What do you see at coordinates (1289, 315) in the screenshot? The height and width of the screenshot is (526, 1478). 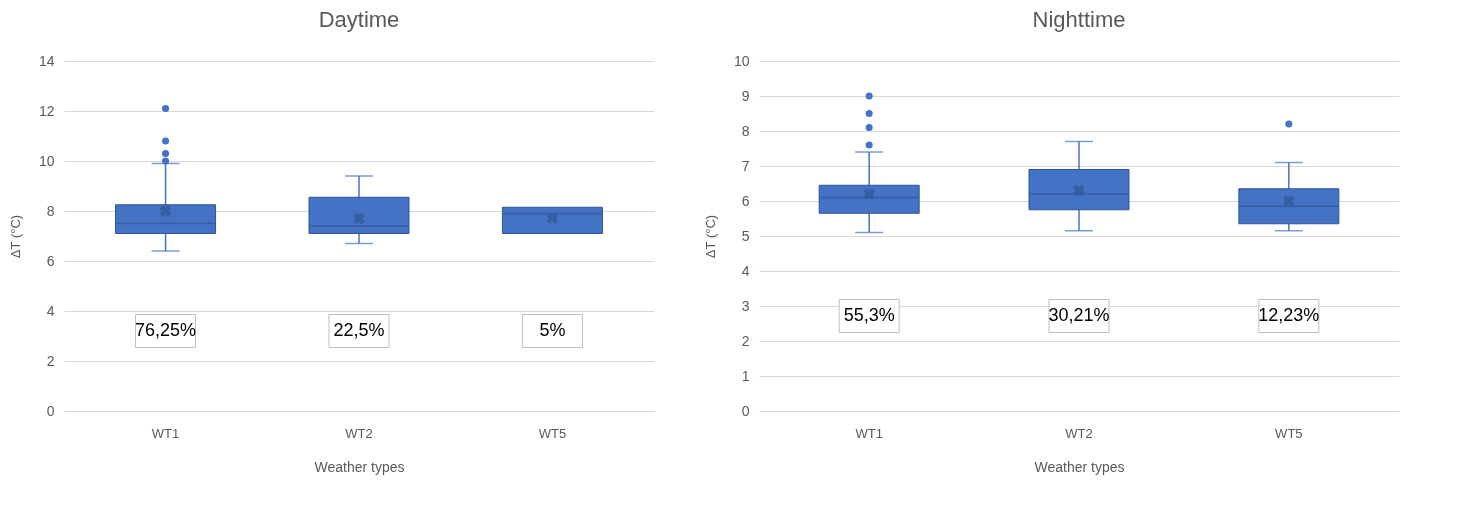 I see `annotation: 12,23%` at bounding box center [1289, 315].